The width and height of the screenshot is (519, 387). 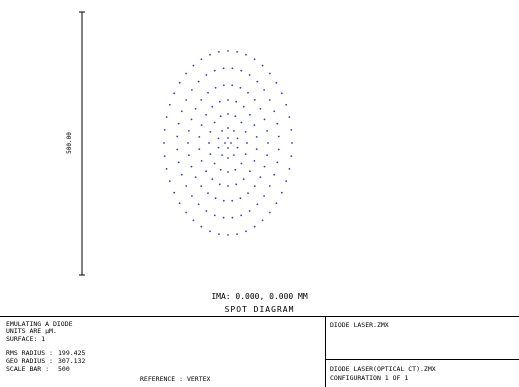 What do you see at coordinates (72, 353) in the screenshot?
I see `rms-radius-value: 199.425` at bounding box center [72, 353].